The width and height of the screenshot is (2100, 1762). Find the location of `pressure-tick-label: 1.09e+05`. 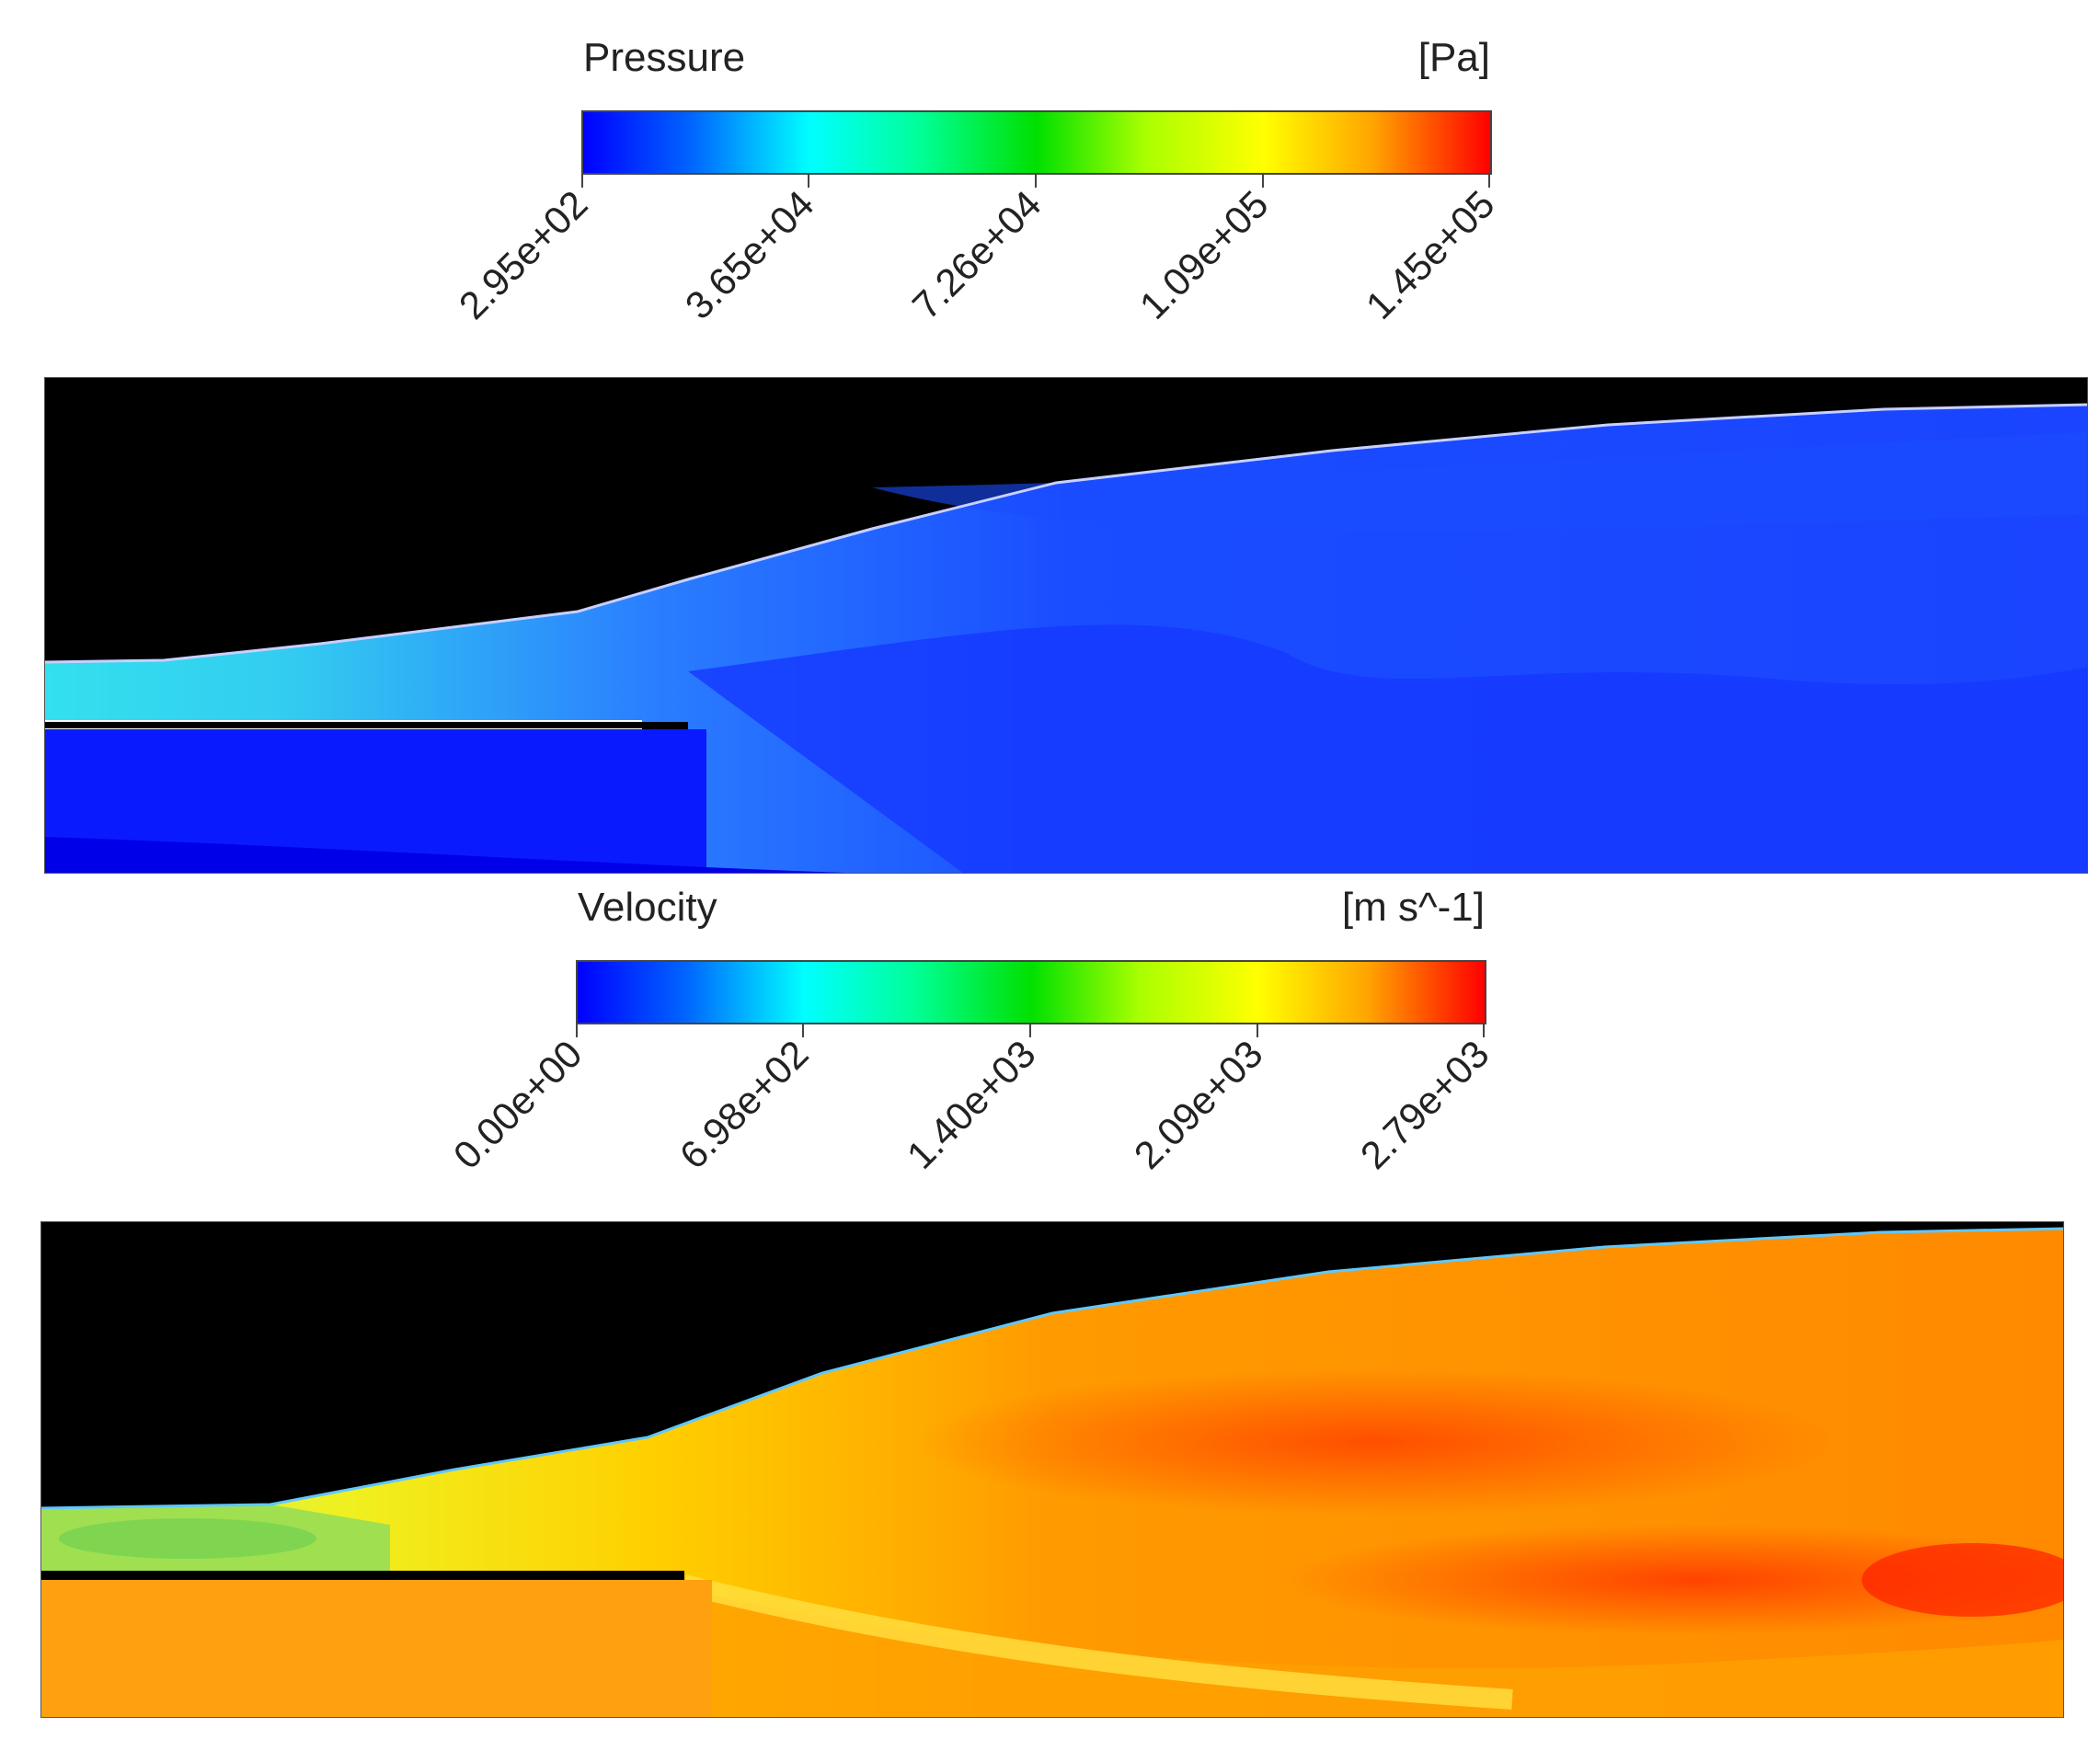

pressure-tick-label: 1.09e+05 is located at coordinates (1203, 254).